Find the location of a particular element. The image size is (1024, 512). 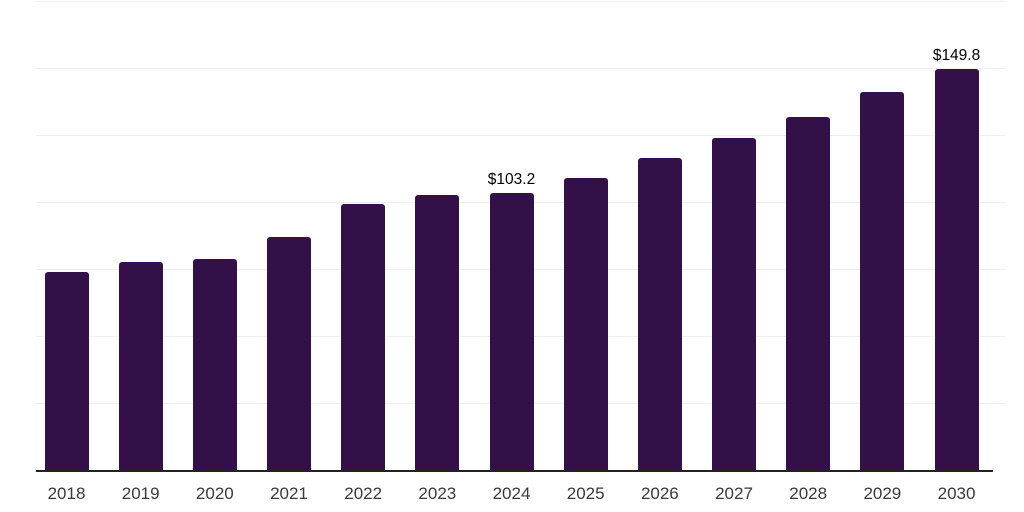

bar-2026 is located at coordinates (659, 314).